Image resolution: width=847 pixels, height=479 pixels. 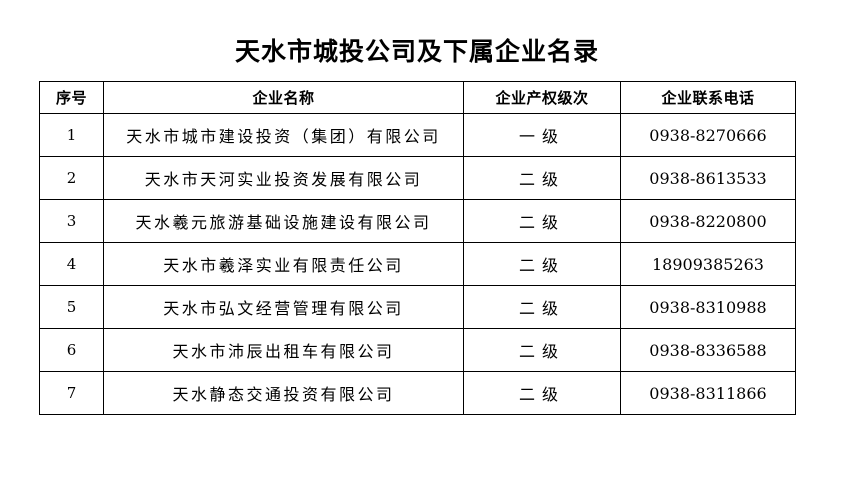 I want to click on cell-company-name: 天水静态交通投资有限公司, so click(x=283, y=393).